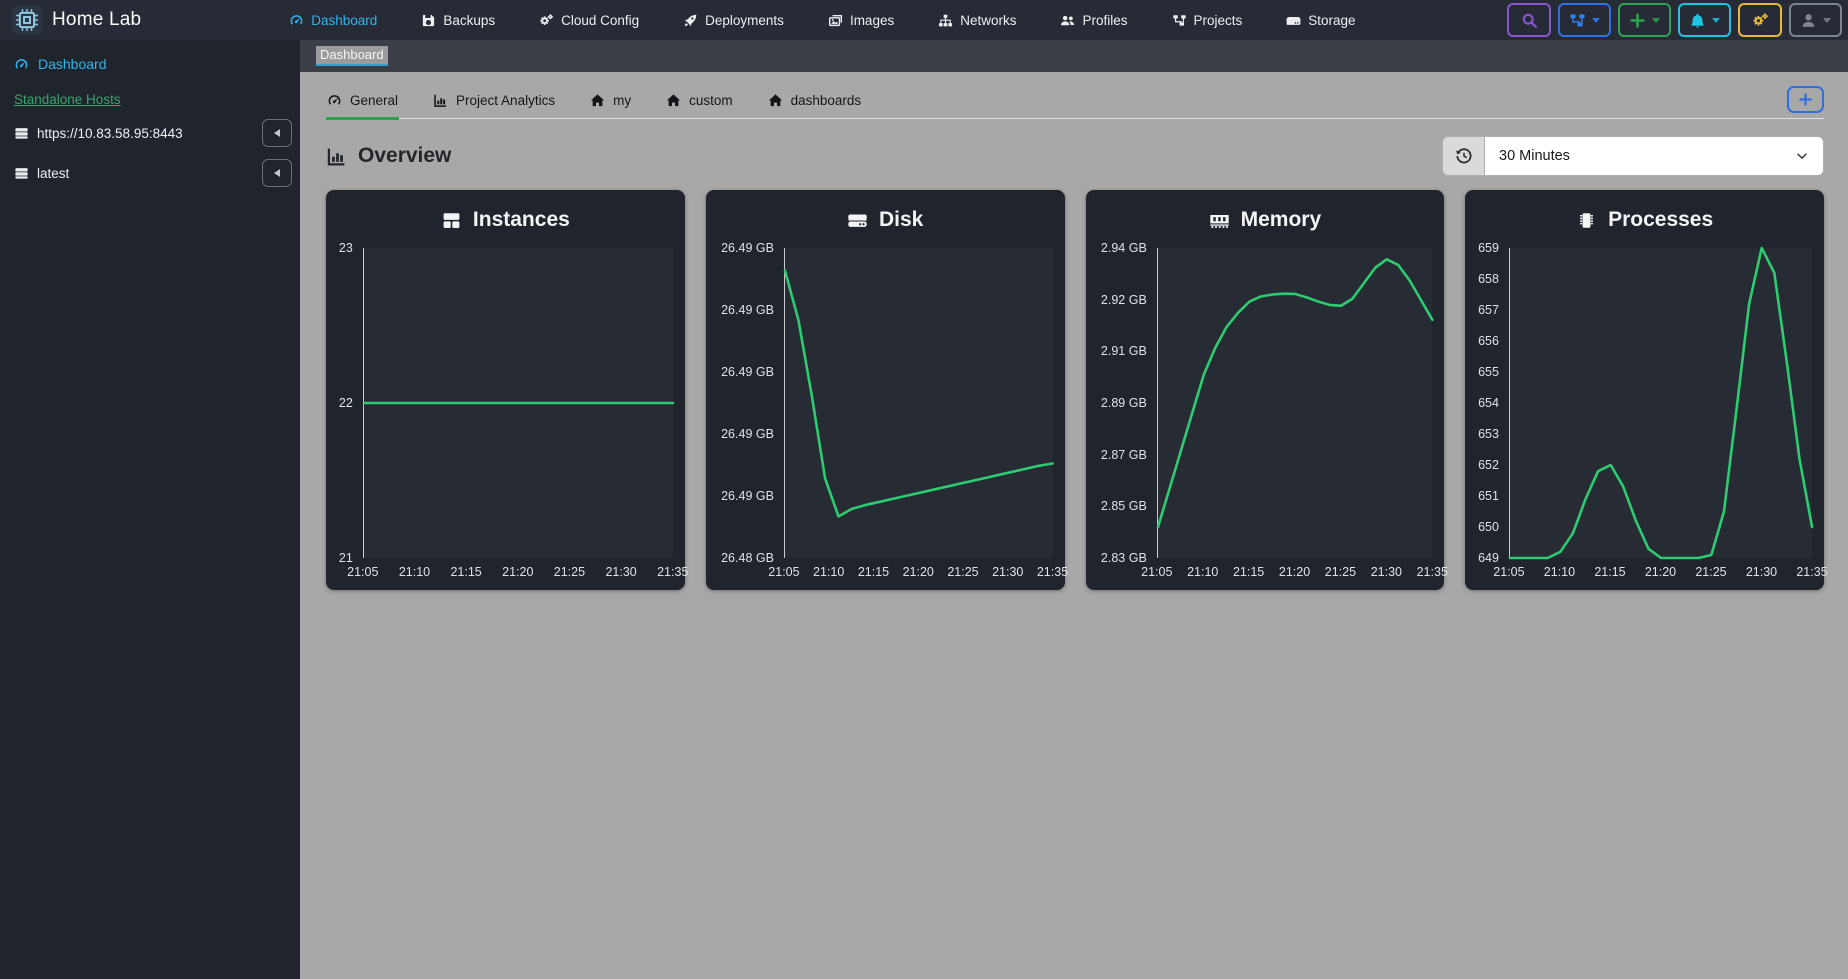 The width and height of the screenshot is (1848, 979). I want to click on add-dashboard-button, so click(1805, 99).